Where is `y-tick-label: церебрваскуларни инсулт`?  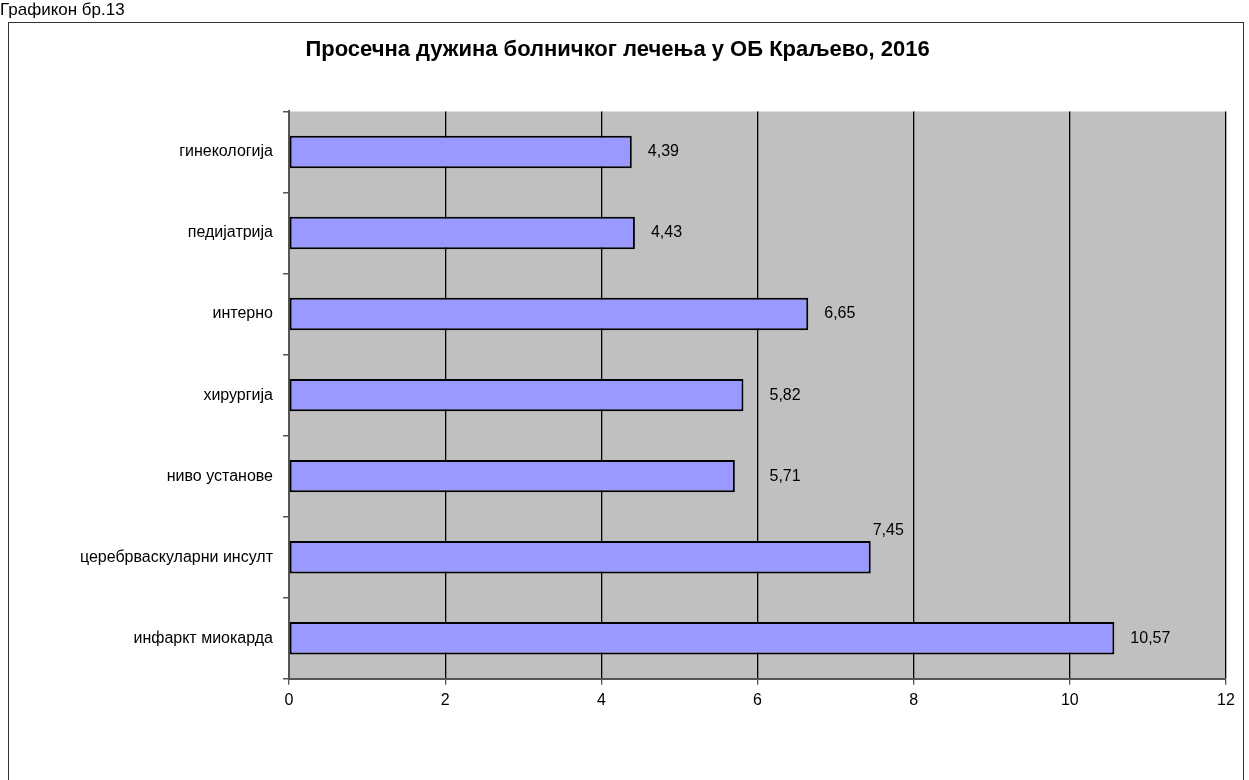
y-tick-label: церебрваскуларни инсулт is located at coordinates (176, 556).